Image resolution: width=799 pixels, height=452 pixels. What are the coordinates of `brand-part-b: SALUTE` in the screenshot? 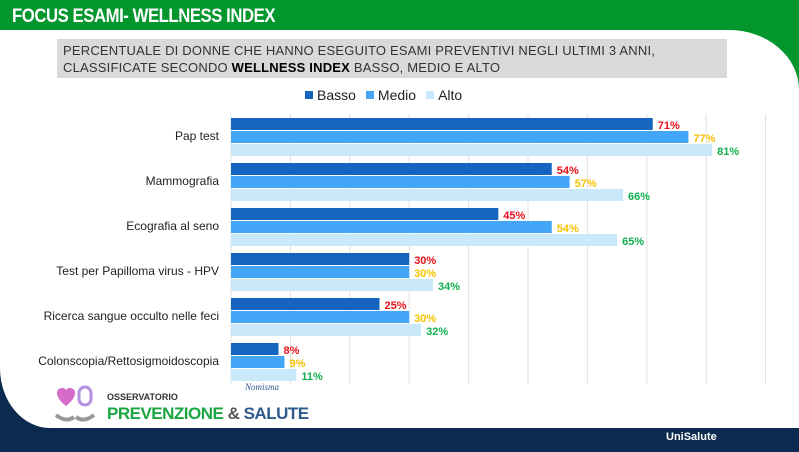 It's located at (276, 413).